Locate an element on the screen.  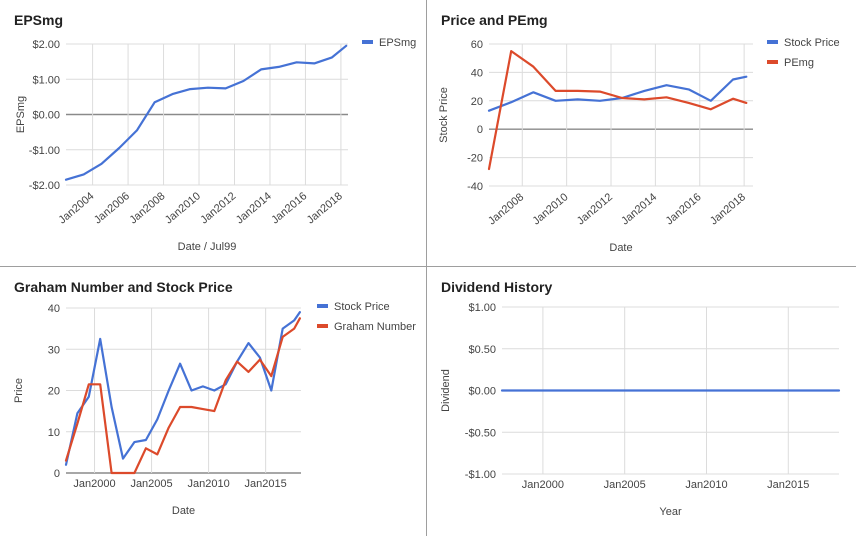
legend-label: PEmg is located at coordinates (799, 63).